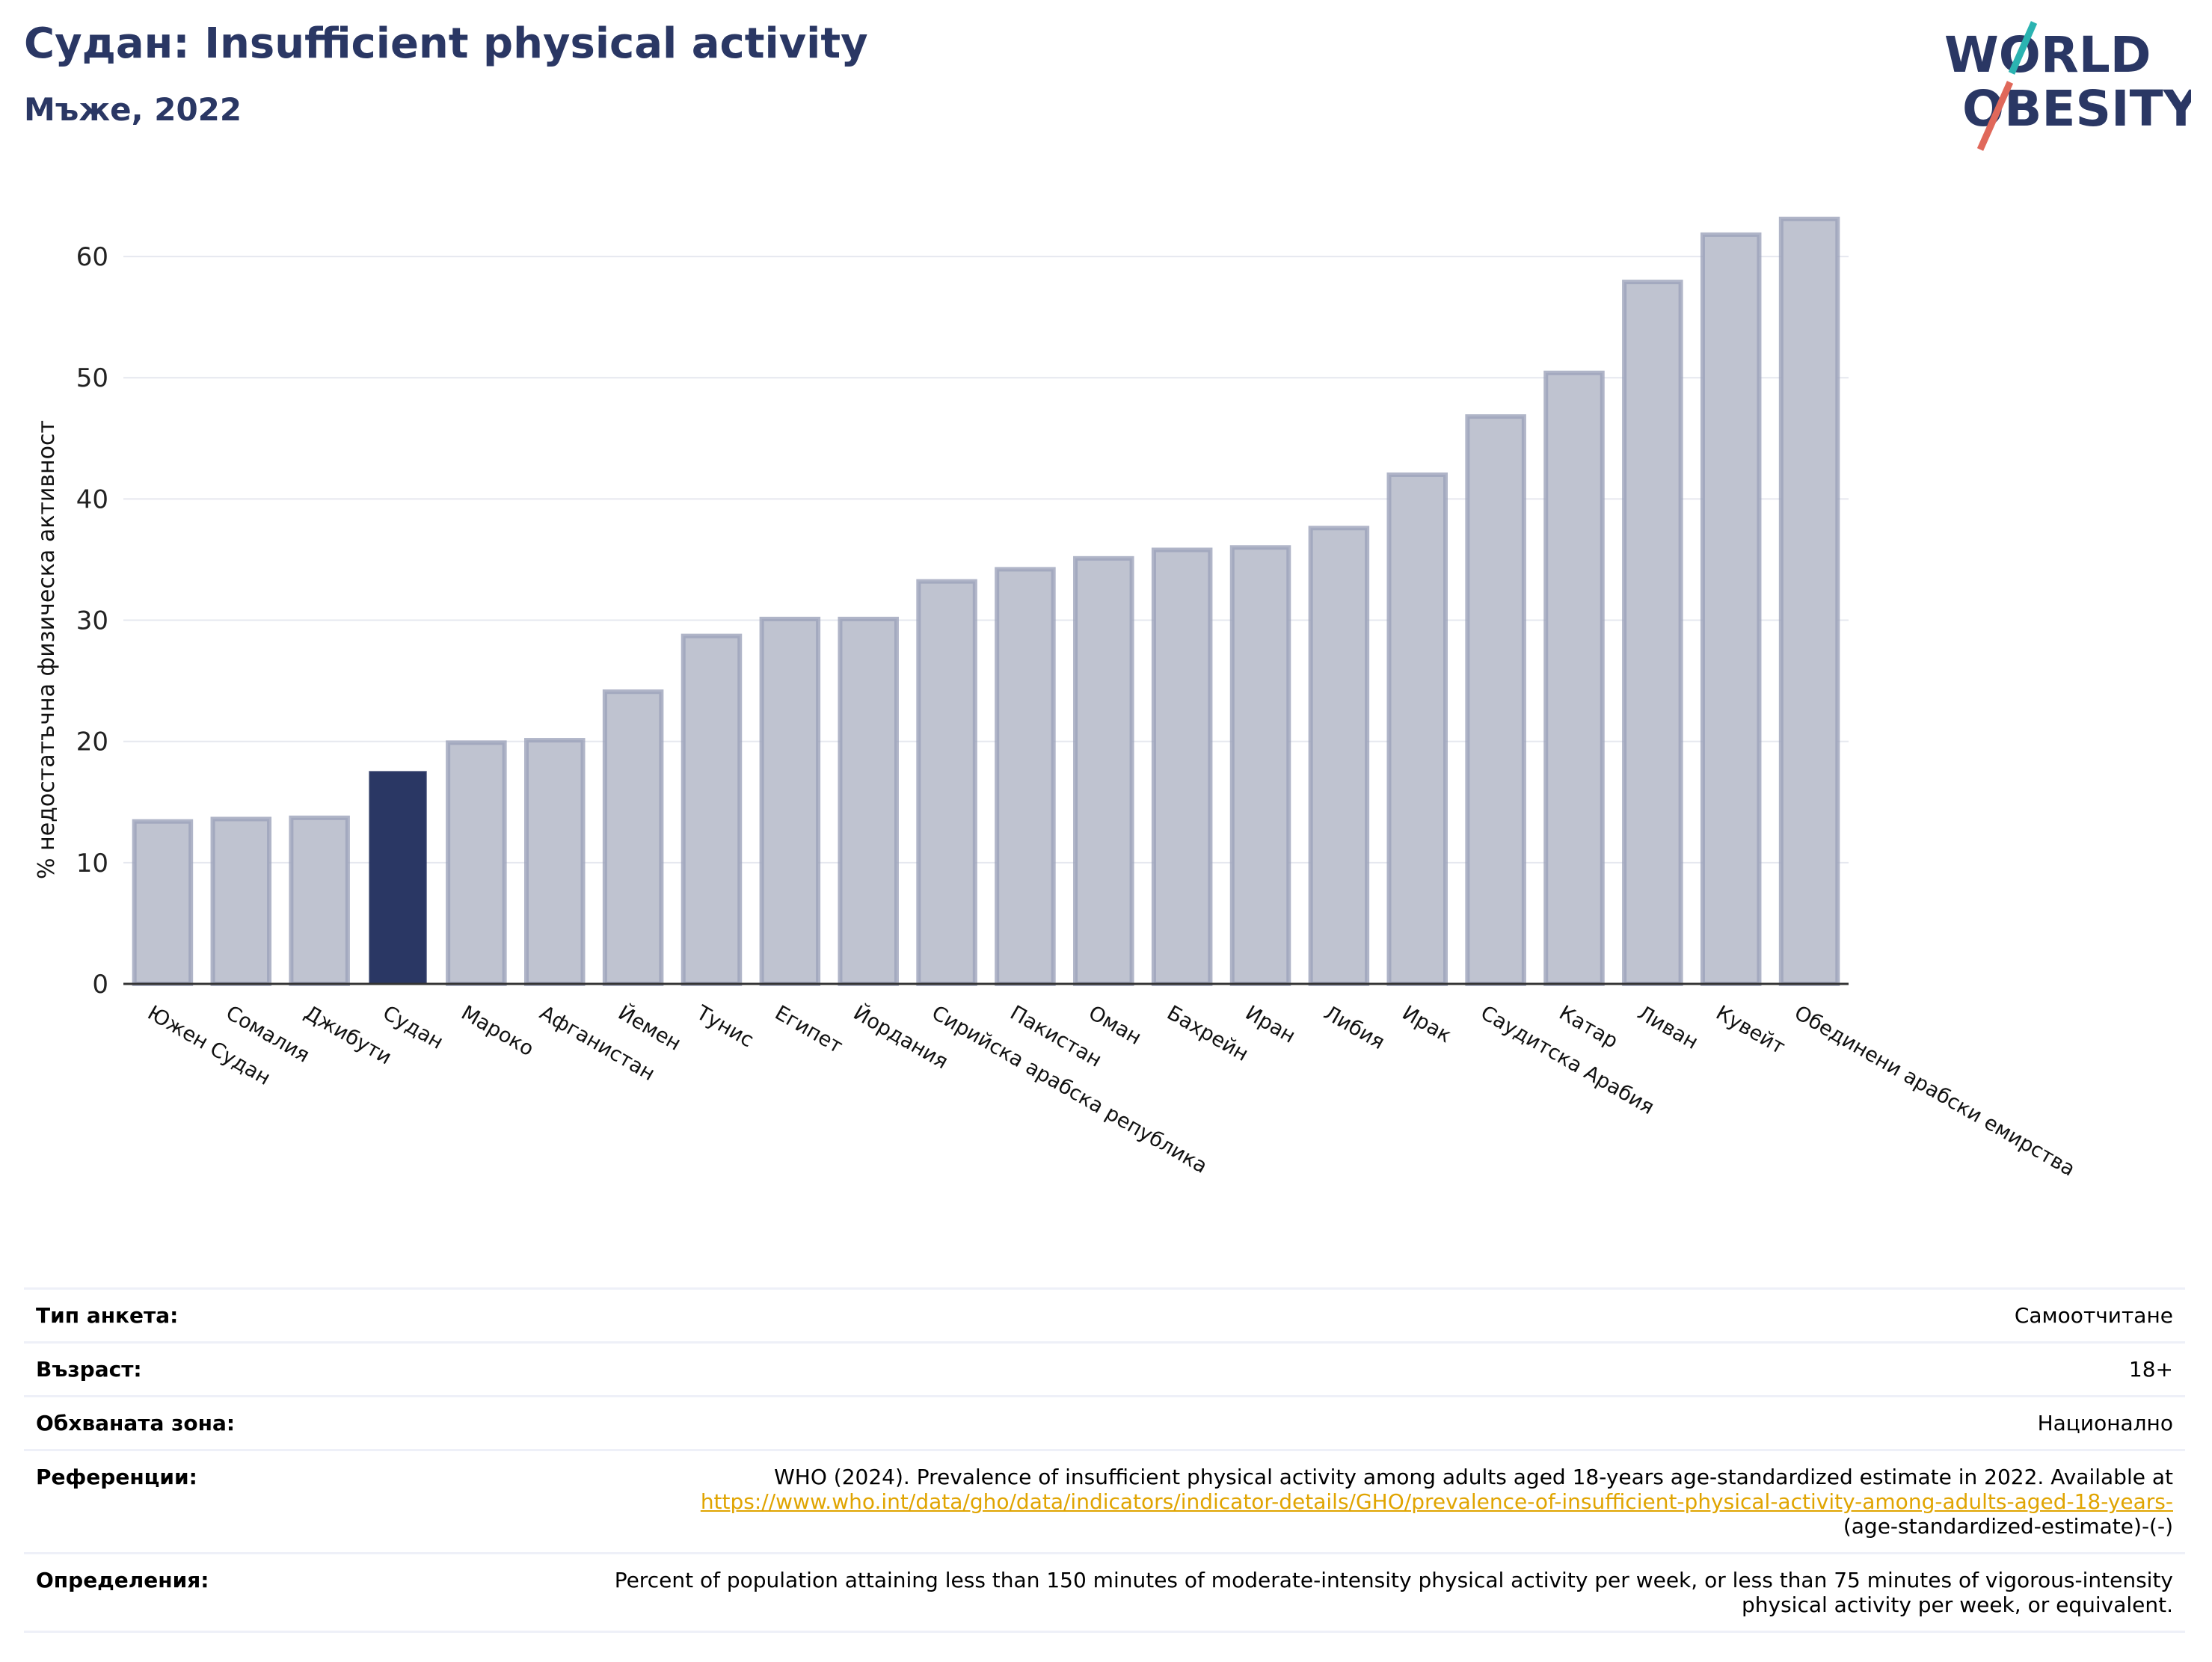 The height and width of the screenshot is (1662, 2212). Describe the element at coordinates (92, 378) in the screenshot. I see `y-tick-label: 50` at that location.